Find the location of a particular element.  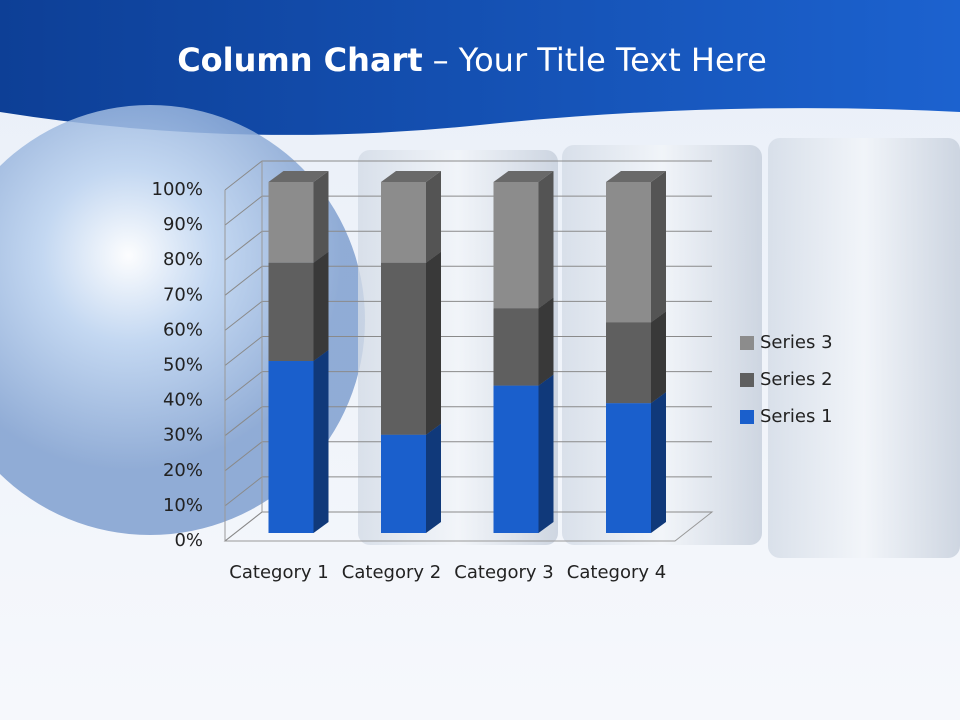

y-tick-label: 20% is located at coordinates (183, 470).